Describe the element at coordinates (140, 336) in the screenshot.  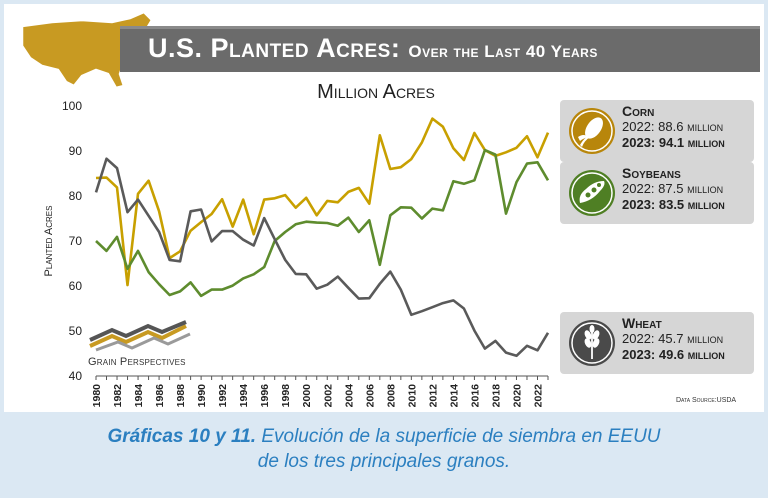
I see `grain-perspectives-logo` at that location.